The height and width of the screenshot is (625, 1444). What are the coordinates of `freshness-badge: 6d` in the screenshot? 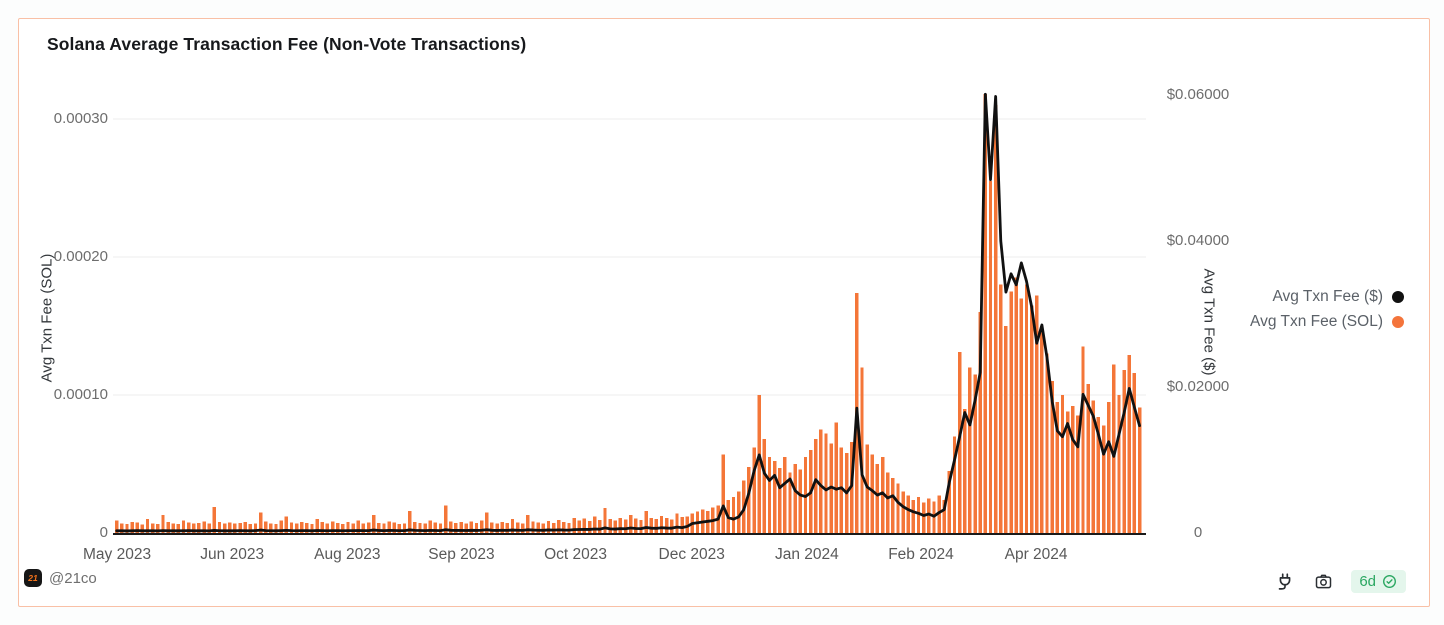 It's located at (1378, 581).